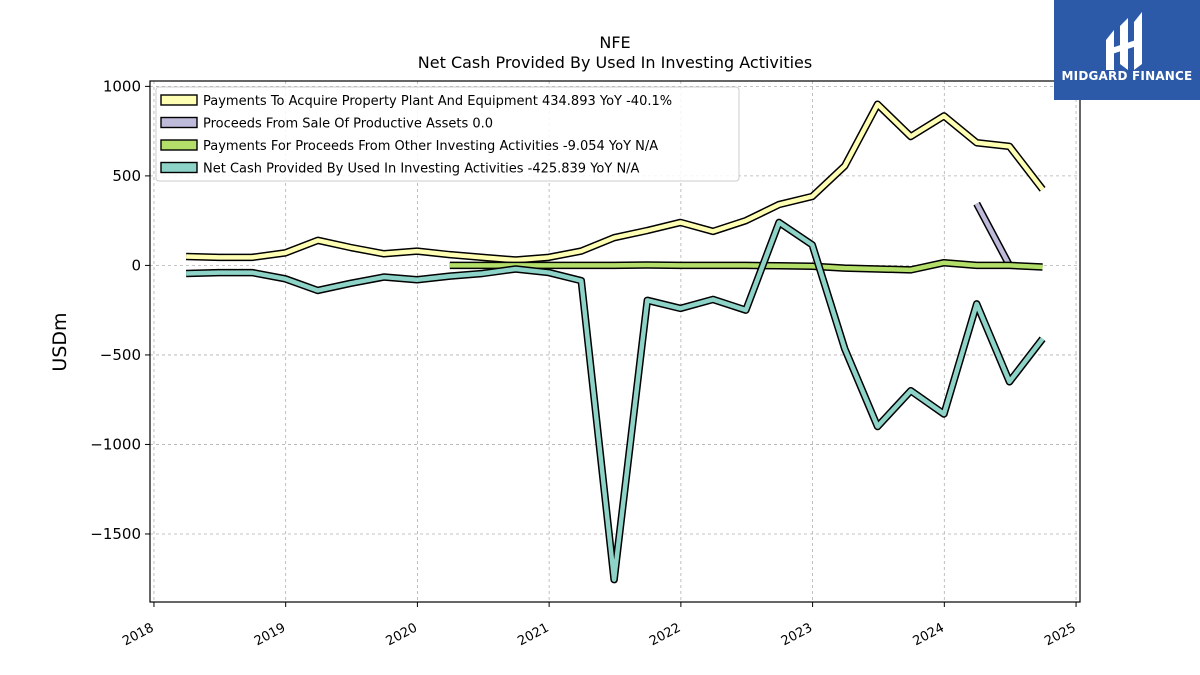  Describe the element at coordinates (533, 635) in the screenshot. I see `x-tick-label: 2021` at that location.